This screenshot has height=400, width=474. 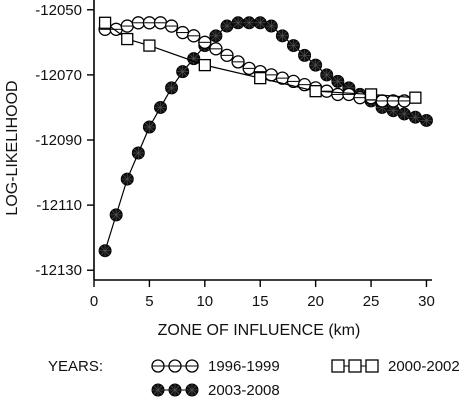 What do you see at coordinates (12, 147) in the screenshot?
I see `y-axis-title: LOG-LIKELIHOOD` at bounding box center [12, 147].